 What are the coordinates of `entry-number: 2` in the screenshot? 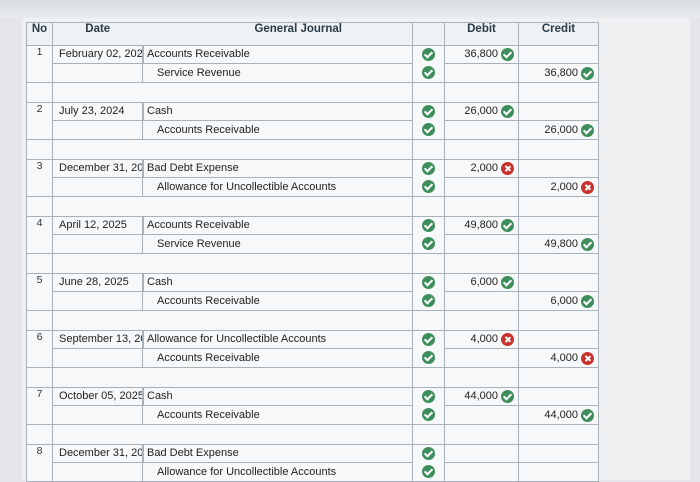 It's located at (39, 121).